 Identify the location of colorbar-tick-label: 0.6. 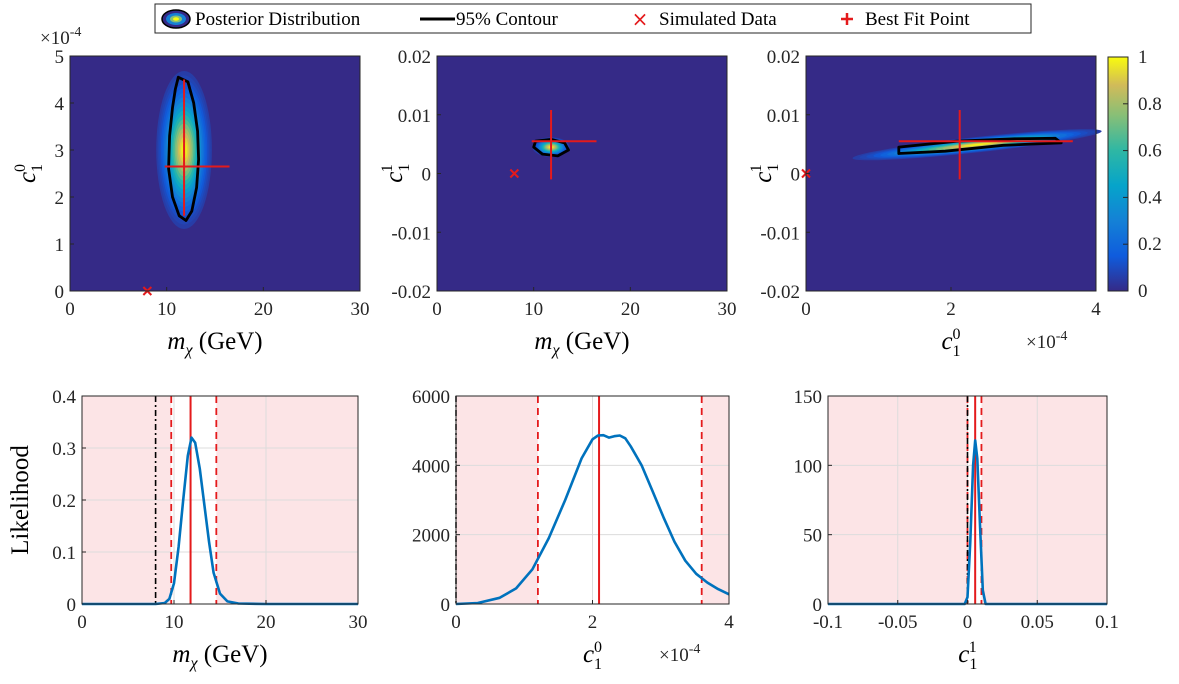
(1150, 151).